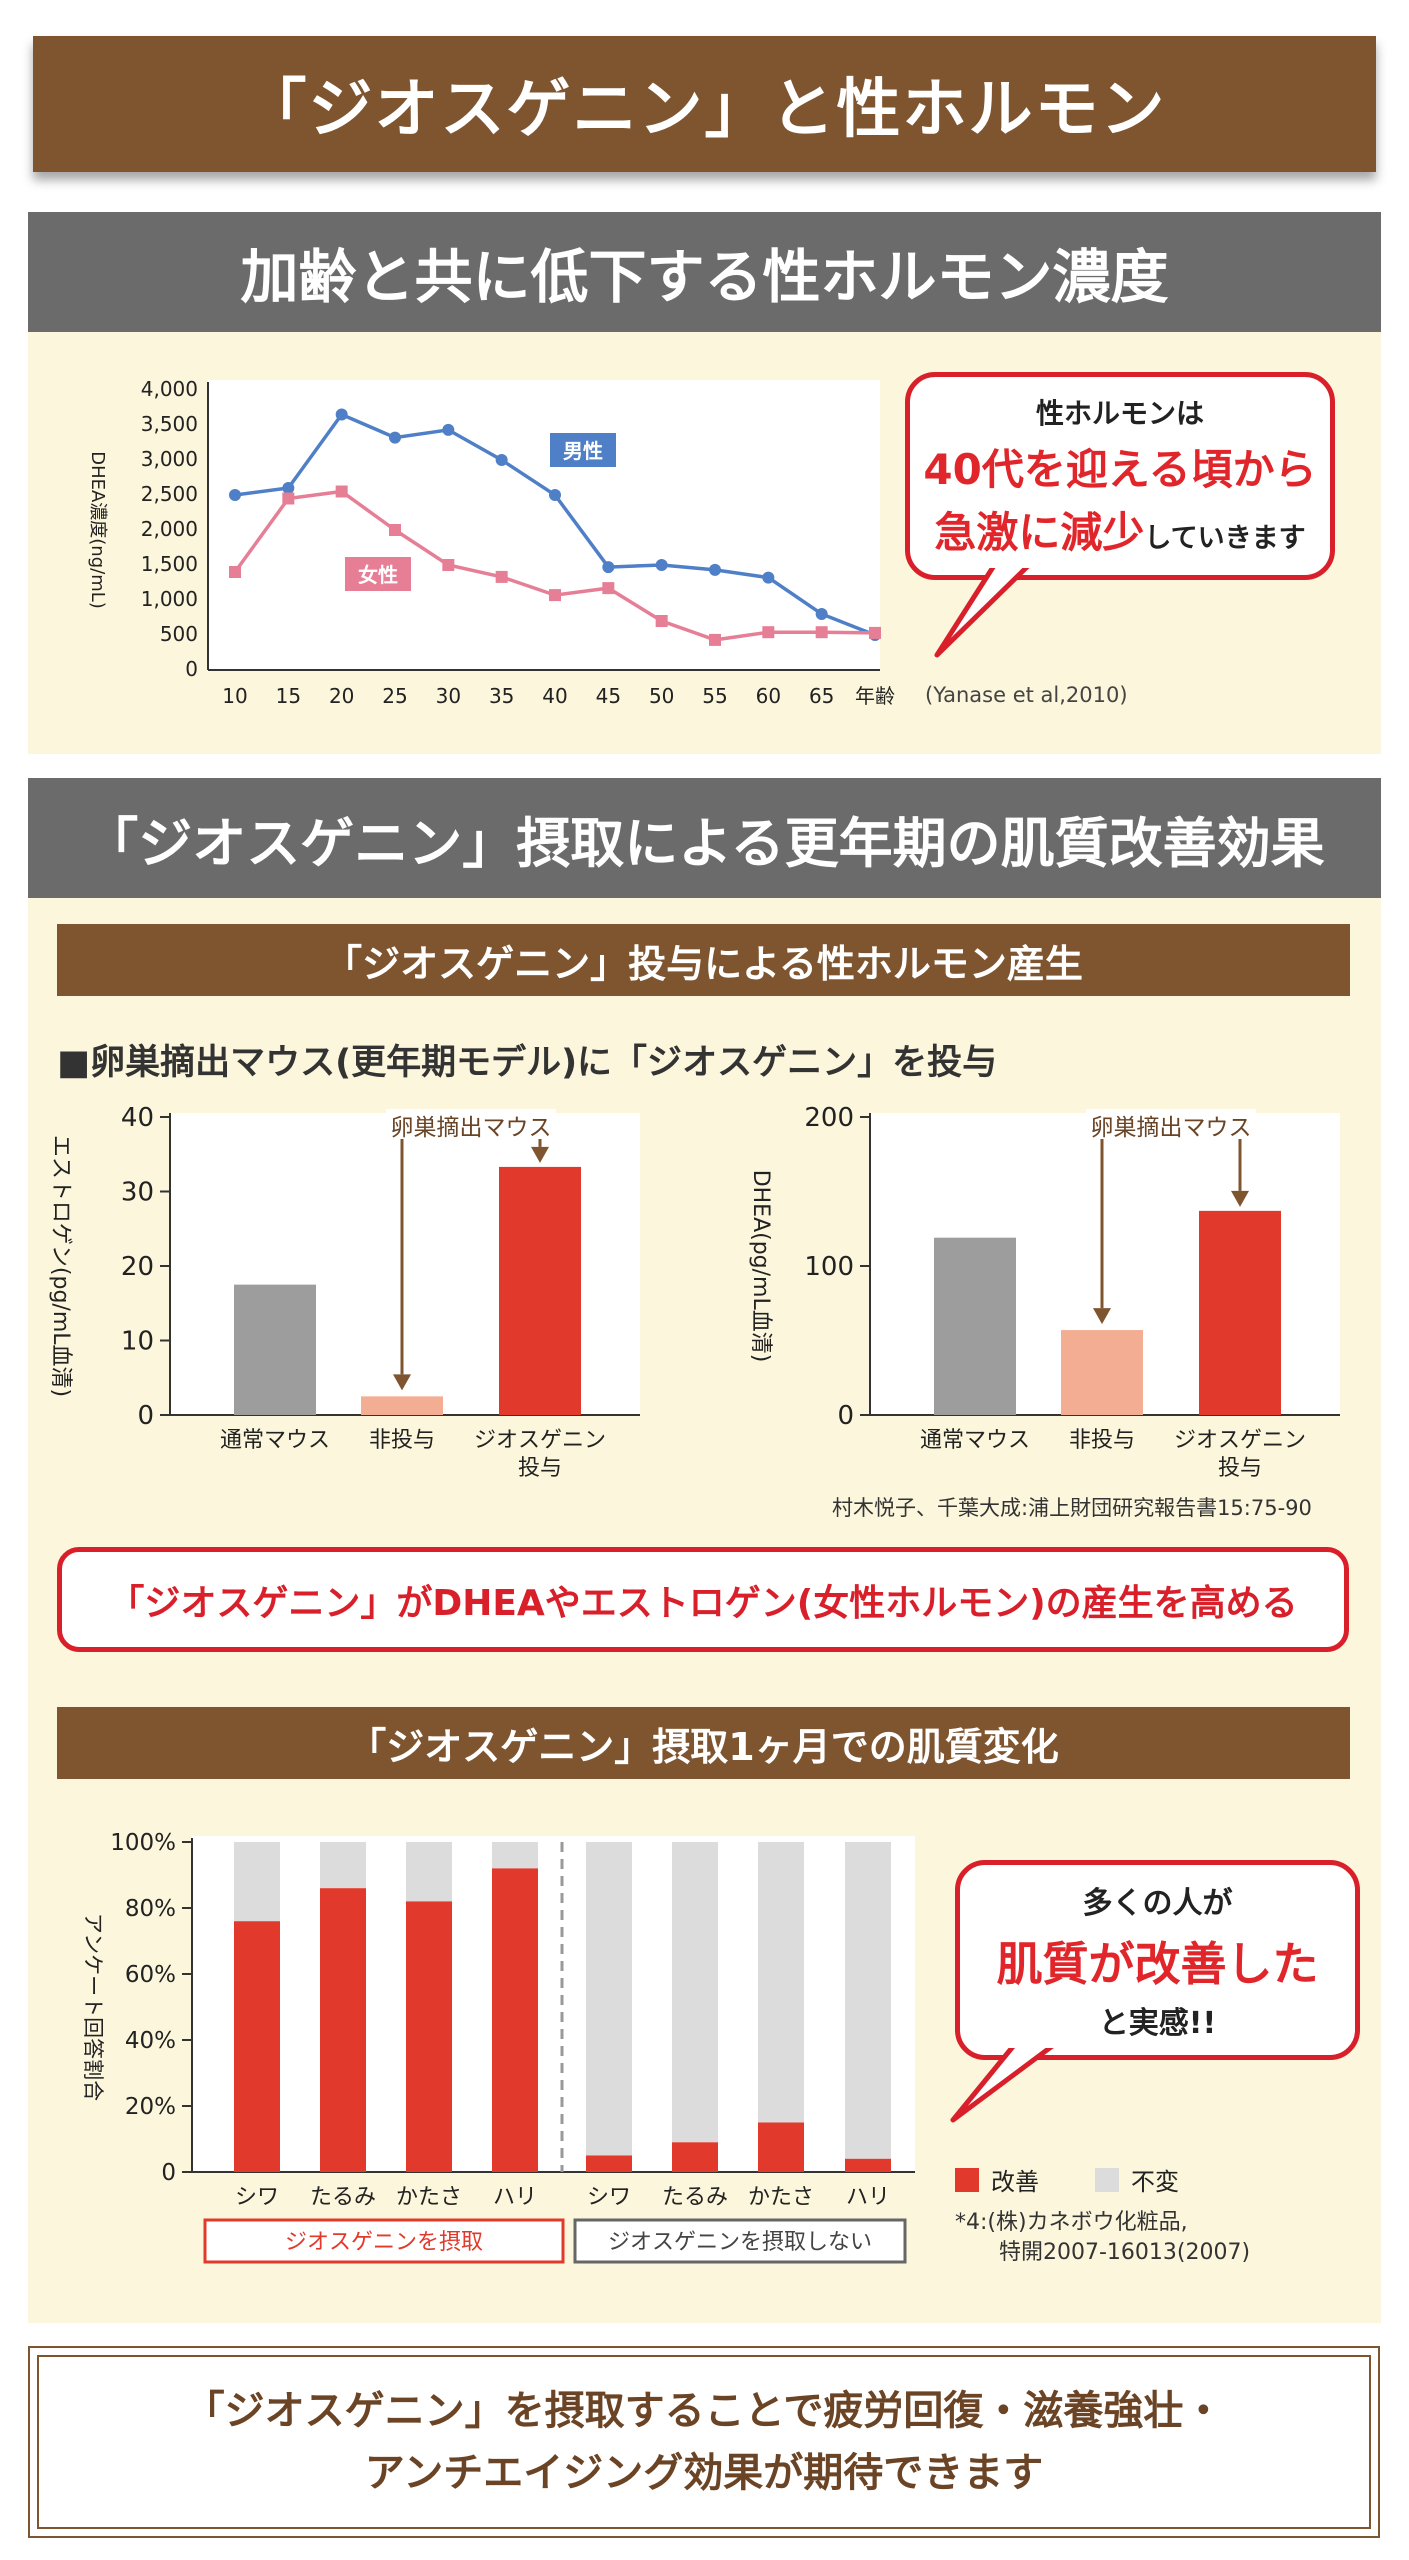 This screenshot has width=1409, height=2560. What do you see at coordinates (343, 2197) in the screenshot?
I see `skin-x-tick: たるみ` at bounding box center [343, 2197].